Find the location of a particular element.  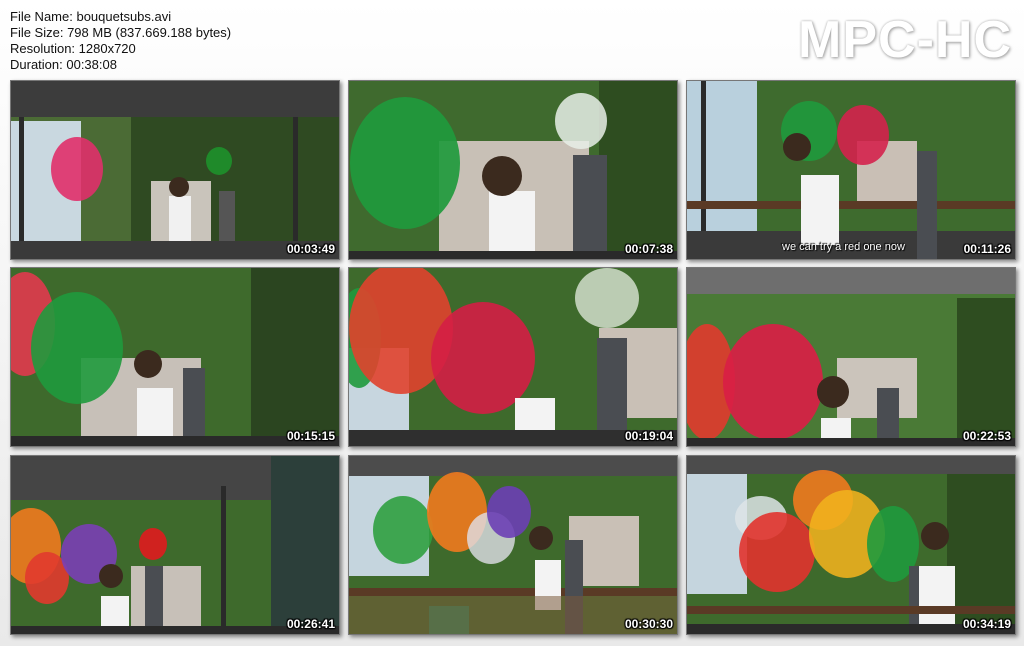

thumbnail-8: 00:30:30 is located at coordinates (513, 545).